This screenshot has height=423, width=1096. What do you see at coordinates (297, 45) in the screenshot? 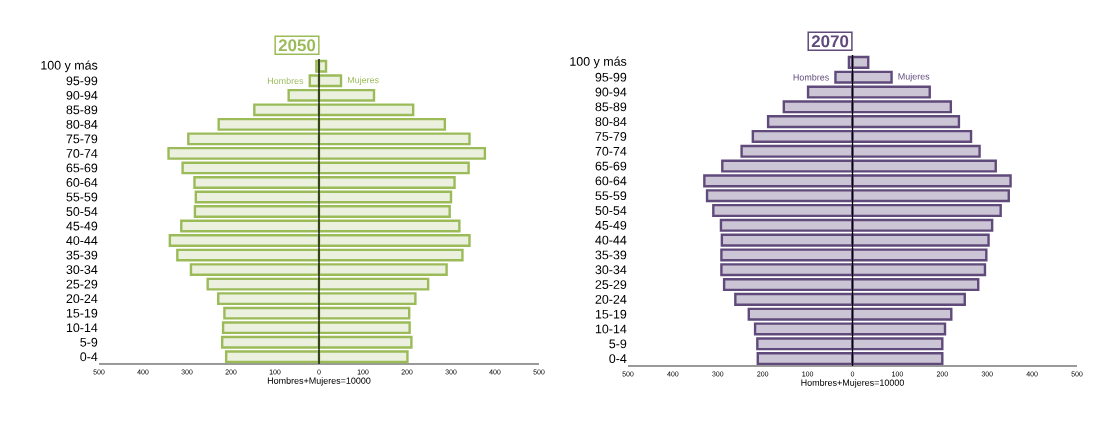
I see `chart-title: 2050` at bounding box center [297, 45].